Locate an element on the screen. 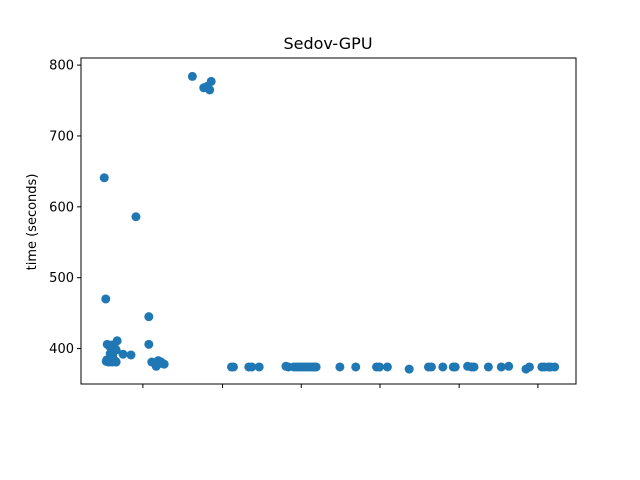 The image size is (640, 480). y-tick-label: 700 is located at coordinates (61, 136).